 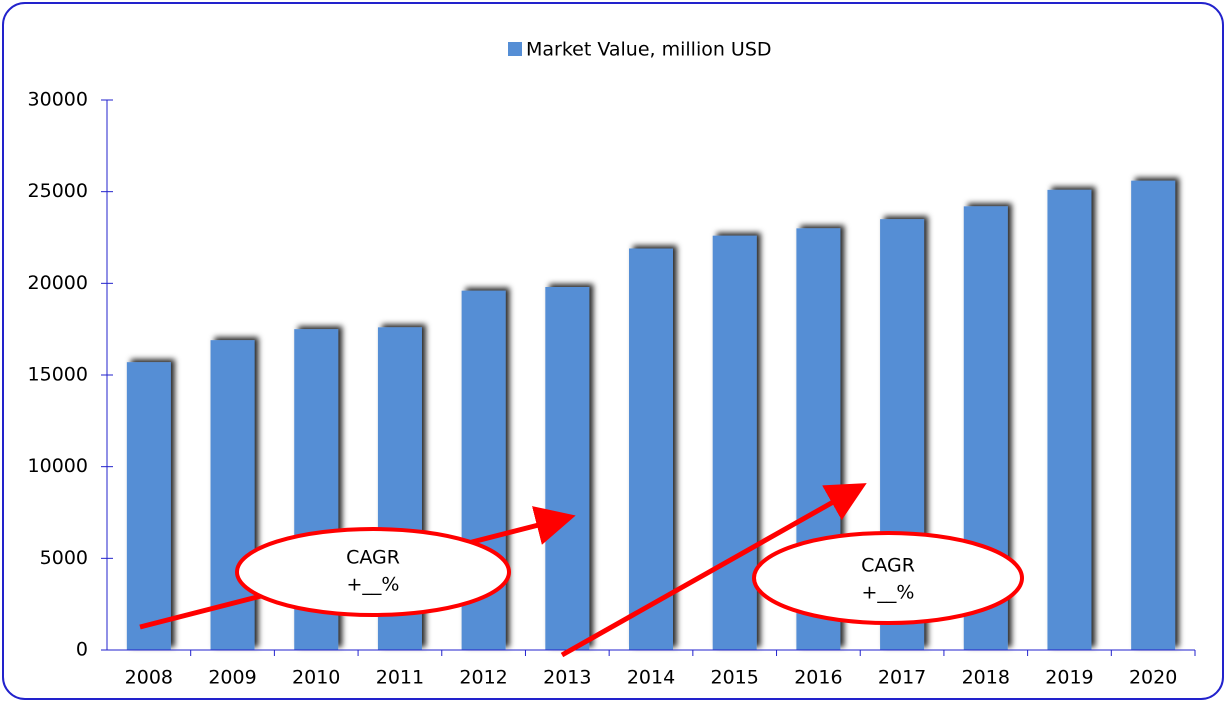 I want to click on y-tick-label: 20000, so click(x=58, y=283).